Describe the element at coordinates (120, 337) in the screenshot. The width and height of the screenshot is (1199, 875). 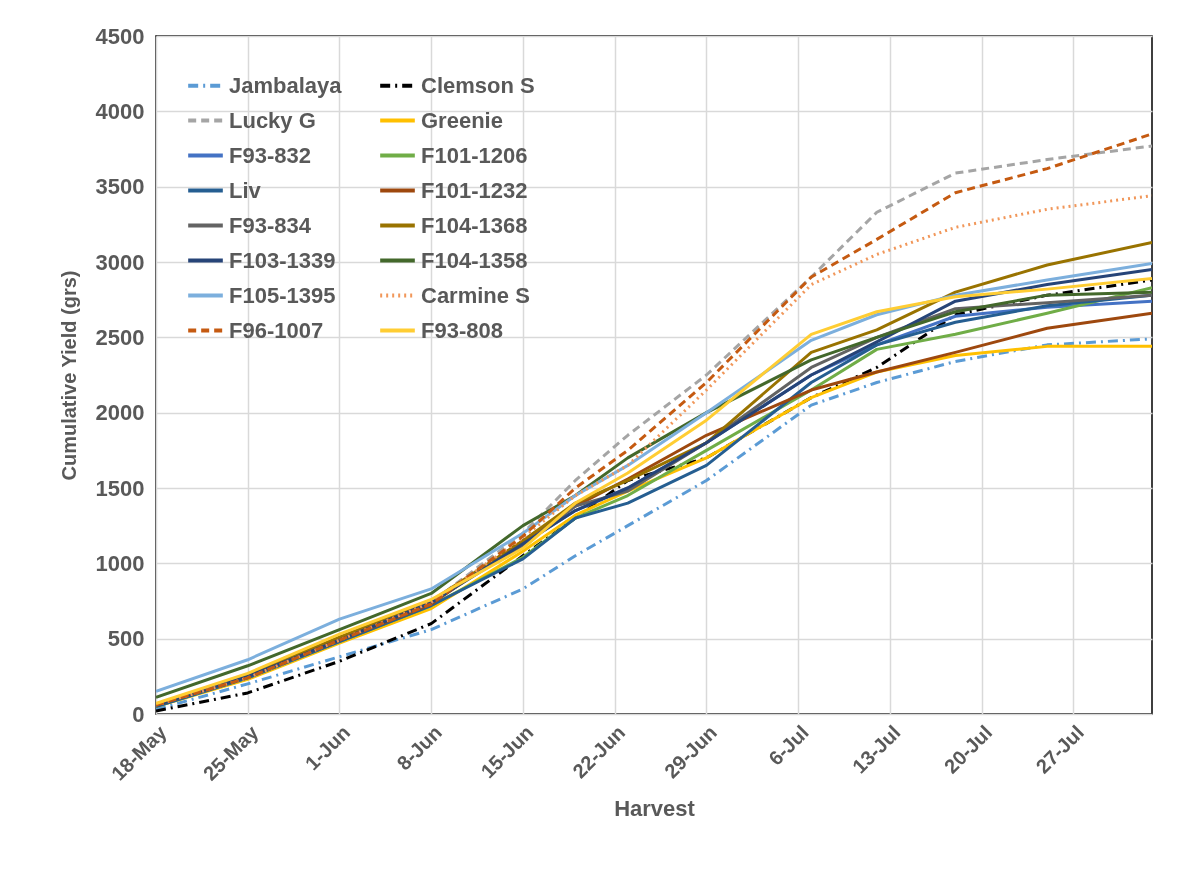
I see `y-tick-label: 2500` at that location.